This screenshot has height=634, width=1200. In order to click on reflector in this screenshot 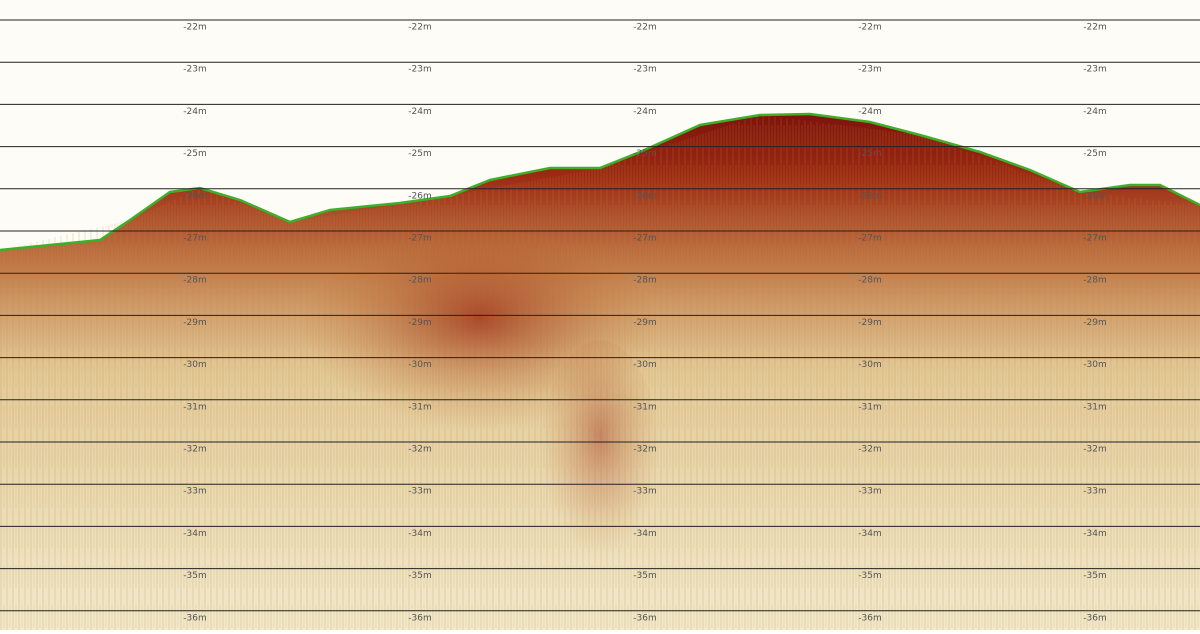, I will do `click(600, 460)`.